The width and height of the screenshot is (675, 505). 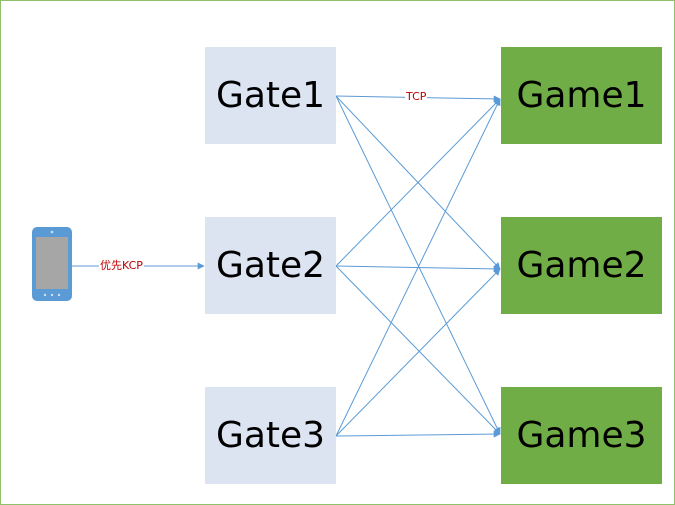 I want to click on tcp-edge-label: TCP, so click(x=416, y=96).